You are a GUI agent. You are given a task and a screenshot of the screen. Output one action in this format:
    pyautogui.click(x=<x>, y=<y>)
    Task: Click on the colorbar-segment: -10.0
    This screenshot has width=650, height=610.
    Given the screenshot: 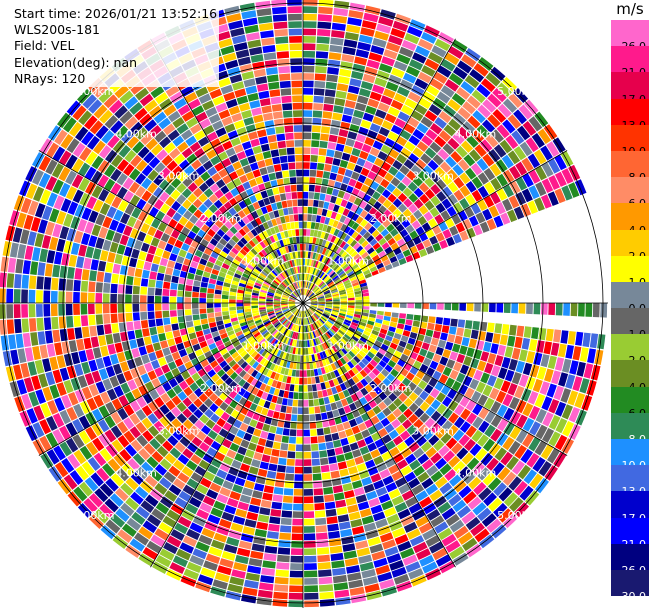 What is the action you would take?
    pyautogui.click(x=630, y=455)
    